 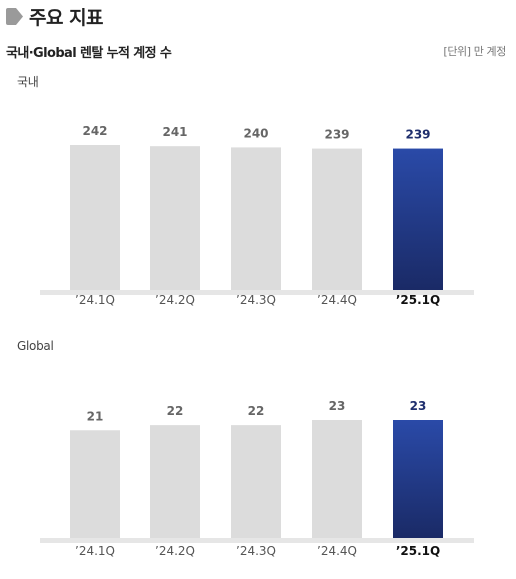 I want to click on data-label: 241, so click(x=174, y=132).